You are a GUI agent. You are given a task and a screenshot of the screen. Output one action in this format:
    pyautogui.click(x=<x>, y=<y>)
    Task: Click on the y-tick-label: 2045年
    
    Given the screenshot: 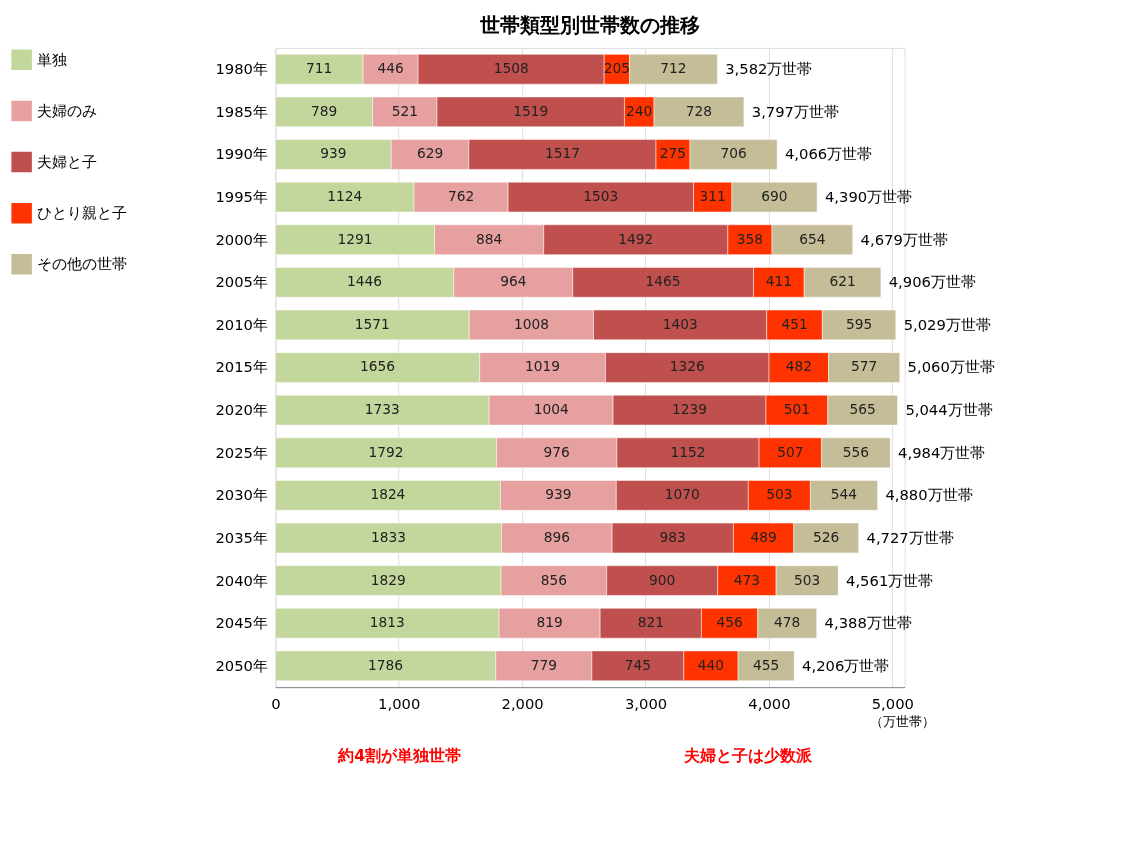 What is the action you would take?
    pyautogui.click(x=241, y=623)
    